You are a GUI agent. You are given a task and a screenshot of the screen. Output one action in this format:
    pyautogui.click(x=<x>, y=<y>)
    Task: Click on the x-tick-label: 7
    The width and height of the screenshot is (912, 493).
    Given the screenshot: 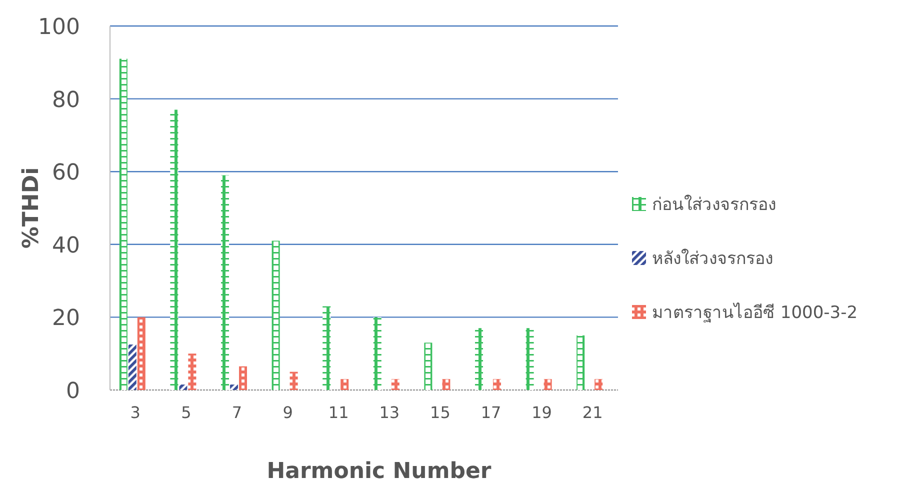 What is the action you would take?
    pyautogui.click(x=237, y=412)
    